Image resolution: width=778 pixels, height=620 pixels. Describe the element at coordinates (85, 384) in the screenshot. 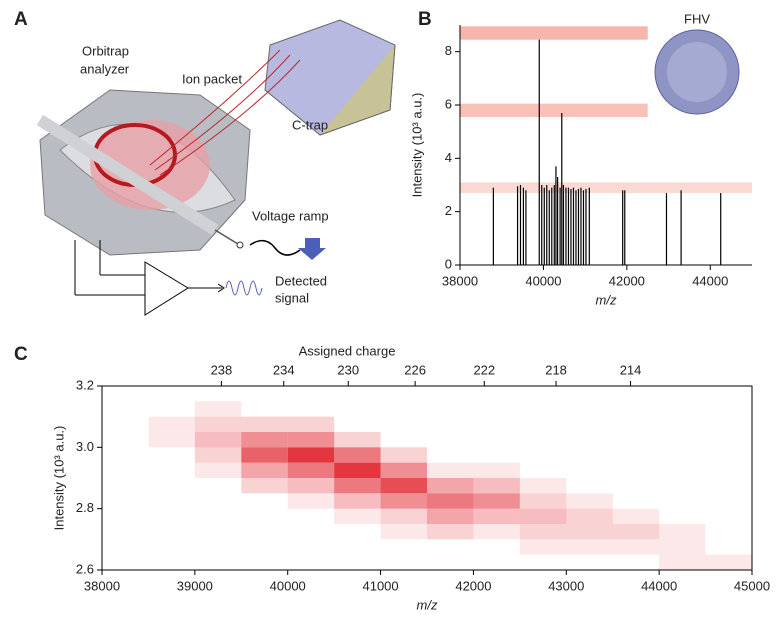

I see `y-tick-label: 3.2` at that location.